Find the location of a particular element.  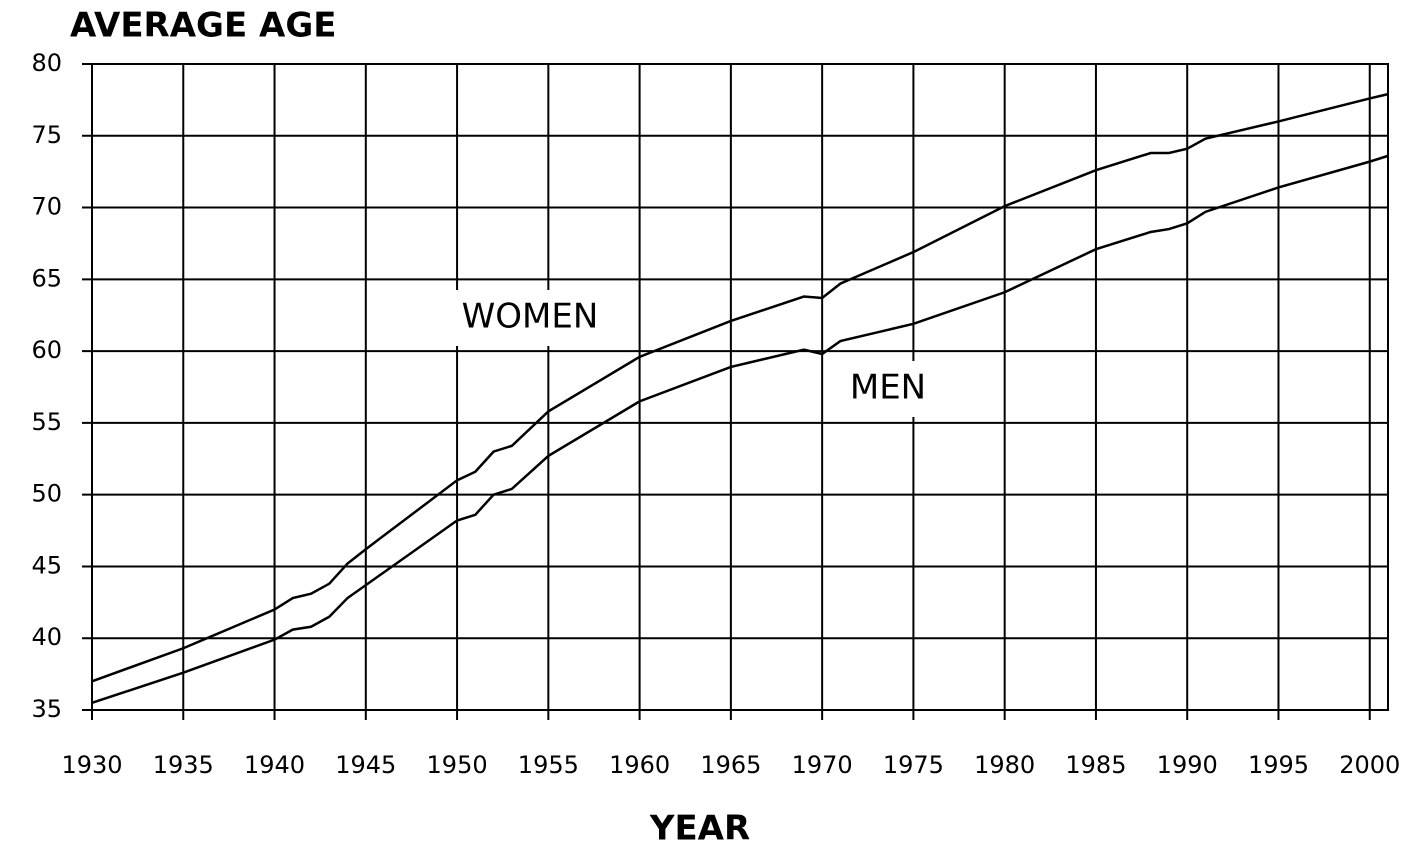

x-tick-label: 1990 is located at coordinates (1187, 765).